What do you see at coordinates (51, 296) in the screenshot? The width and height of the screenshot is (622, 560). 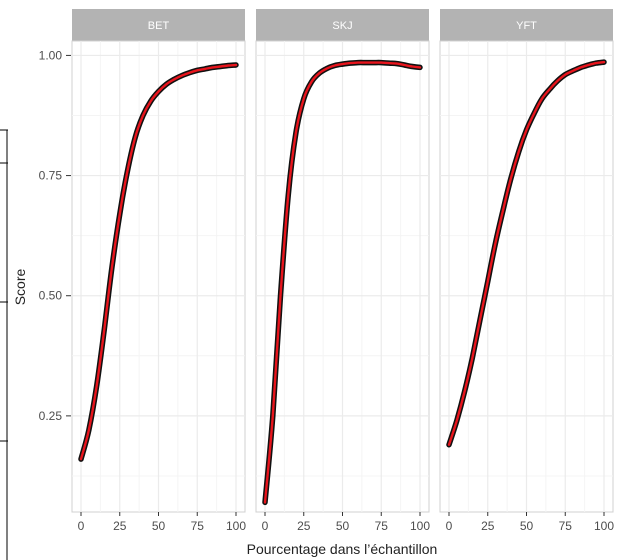 I see `y-tick-label: 0.50` at bounding box center [51, 296].